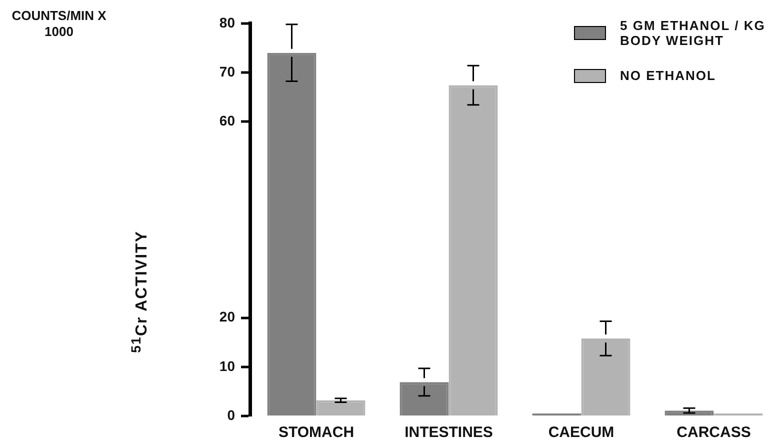  Describe the element at coordinates (316, 433) in the screenshot. I see `x-tick-label: STOMACH` at that location.